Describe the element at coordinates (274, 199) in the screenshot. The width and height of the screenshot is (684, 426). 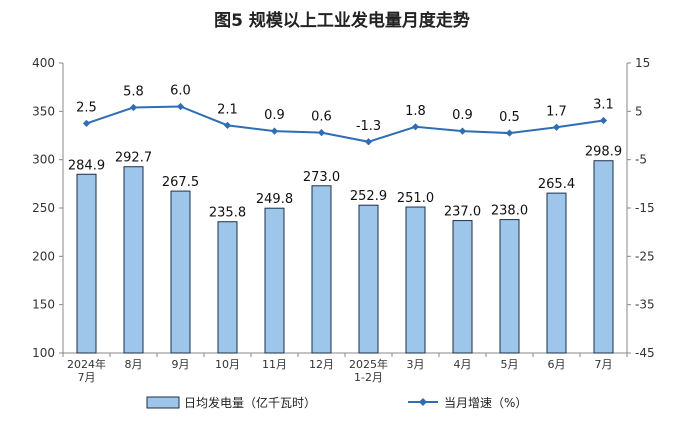
I see `bar-data-label: 249.8` at that location.